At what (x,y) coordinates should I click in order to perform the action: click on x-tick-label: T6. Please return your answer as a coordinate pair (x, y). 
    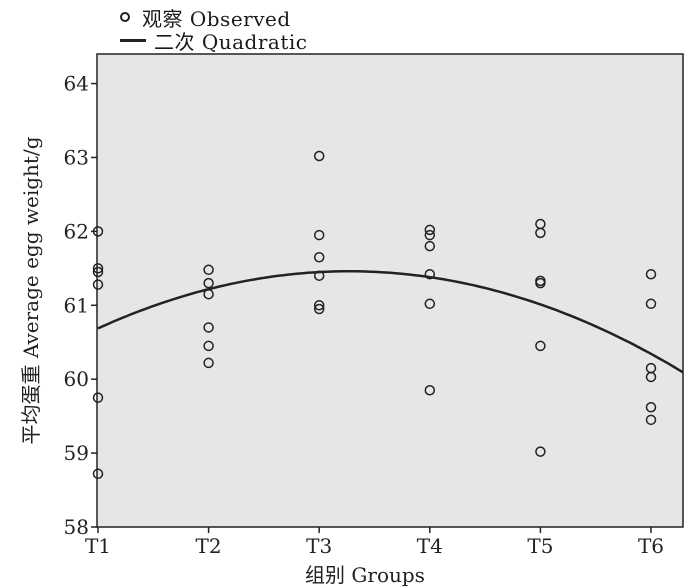
    Looking at the image, I should click on (651, 546).